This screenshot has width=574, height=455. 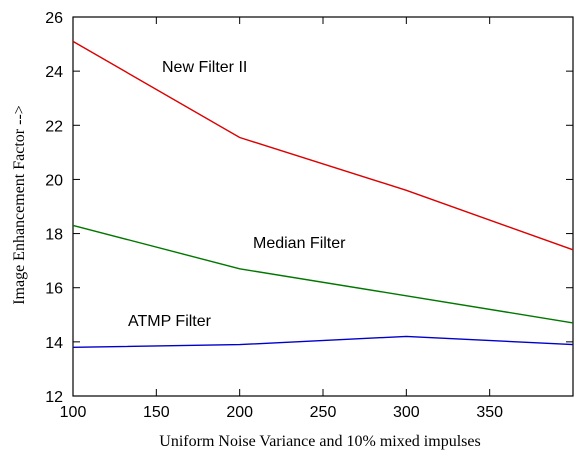 What do you see at coordinates (54, 235) in the screenshot?
I see `y-tick-label: 18` at bounding box center [54, 235].